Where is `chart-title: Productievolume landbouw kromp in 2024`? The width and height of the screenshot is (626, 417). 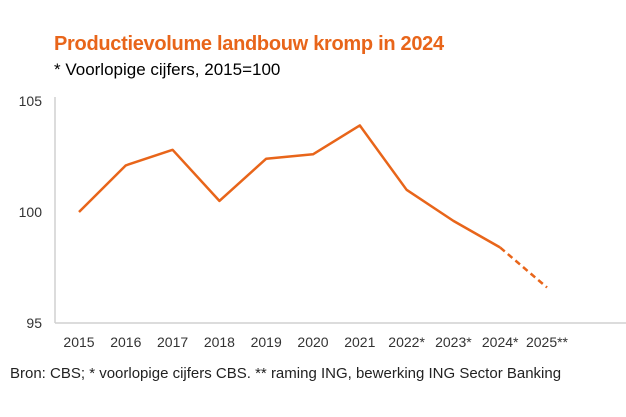 chart-title: Productievolume landbouw kromp in 2024 is located at coordinates (249, 44).